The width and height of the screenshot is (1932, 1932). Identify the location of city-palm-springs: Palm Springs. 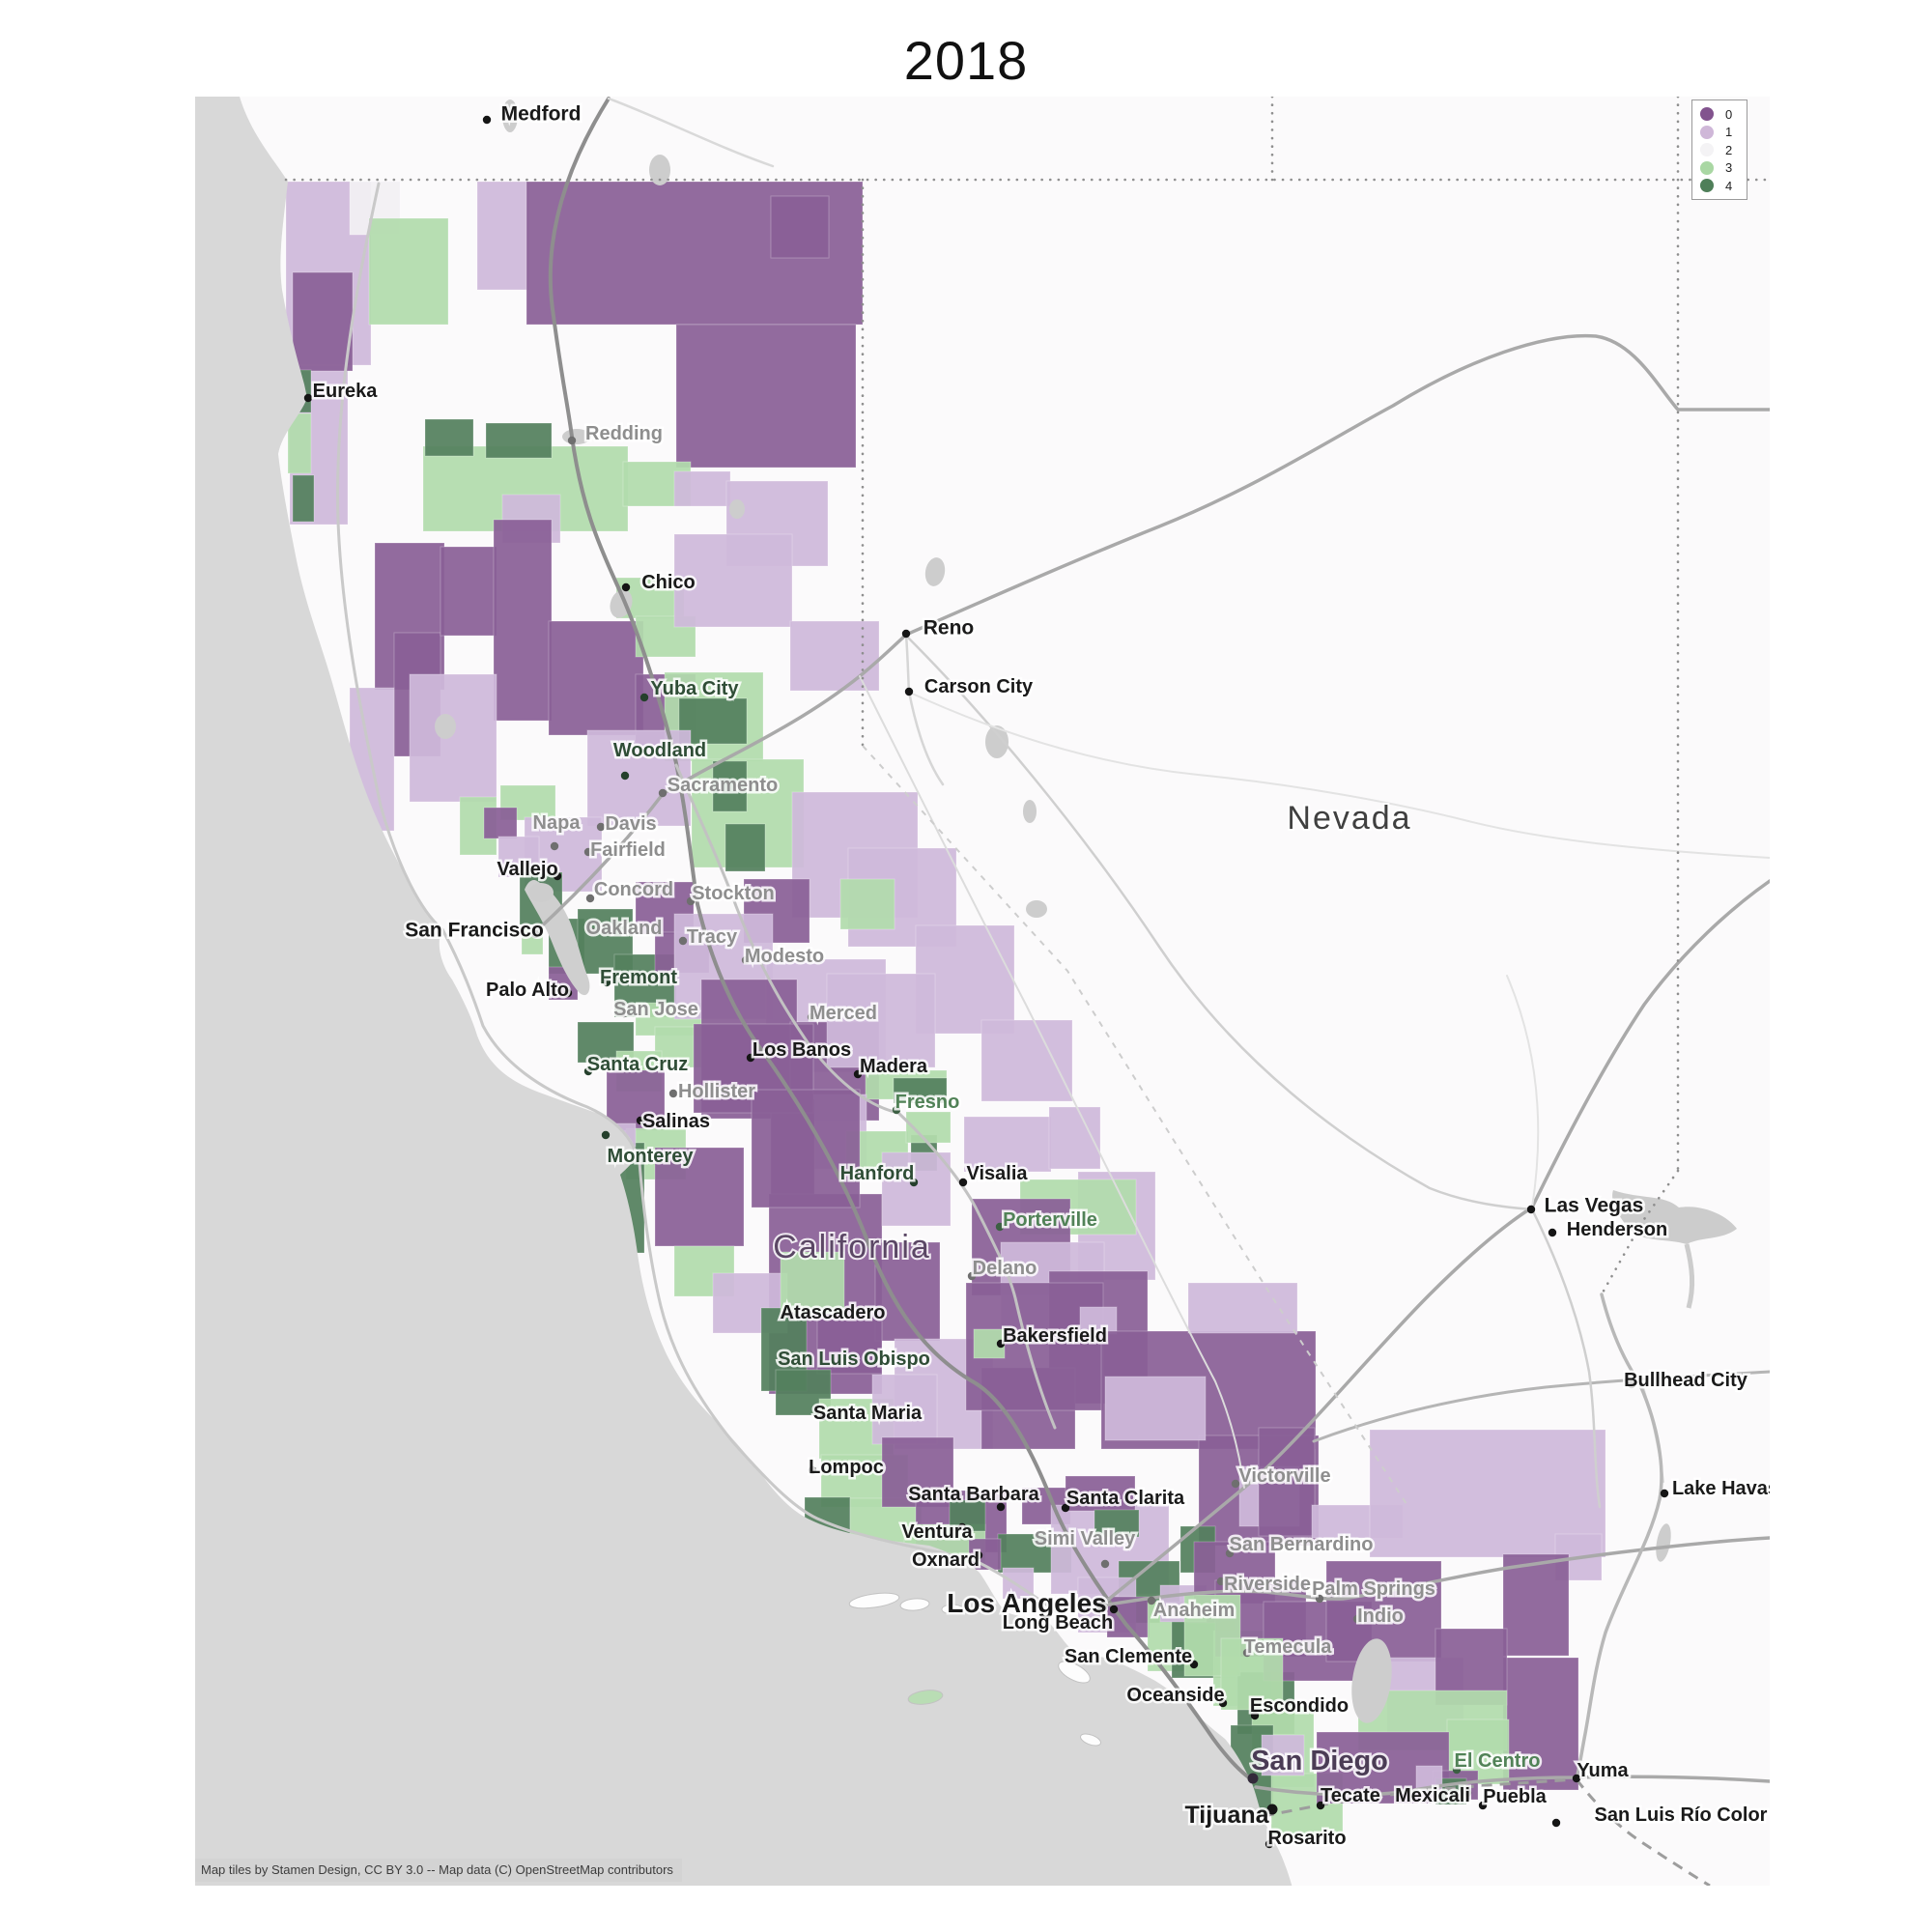
(1373, 1590).